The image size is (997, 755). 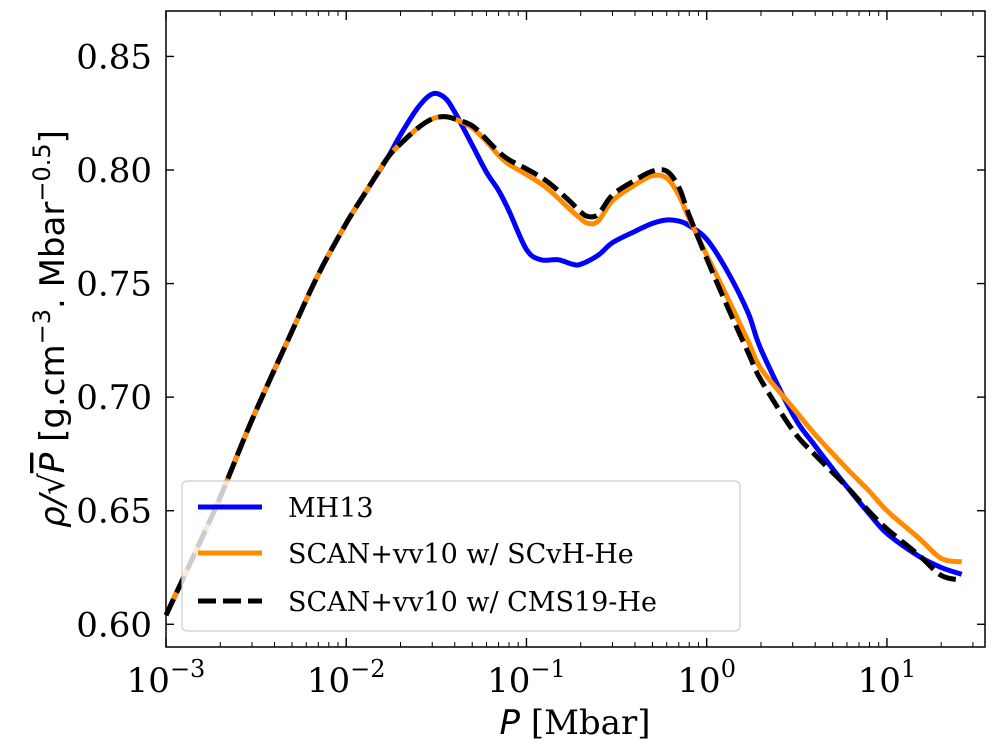 What do you see at coordinates (585, 723) in the screenshot?
I see `x-axis-label-unit: [Mbar]` at bounding box center [585, 723].